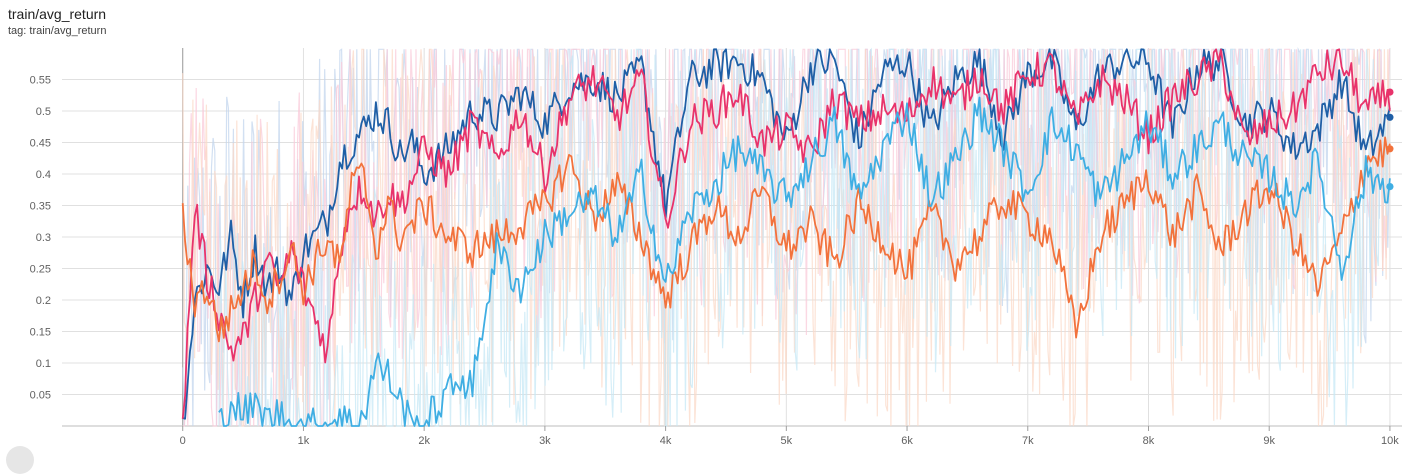 The height and width of the screenshot is (474, 1408). What do you see at coordinates (787, 441) in the screenshot?
I see `x-tick-label: 5k` at bounding box center [787, 441].